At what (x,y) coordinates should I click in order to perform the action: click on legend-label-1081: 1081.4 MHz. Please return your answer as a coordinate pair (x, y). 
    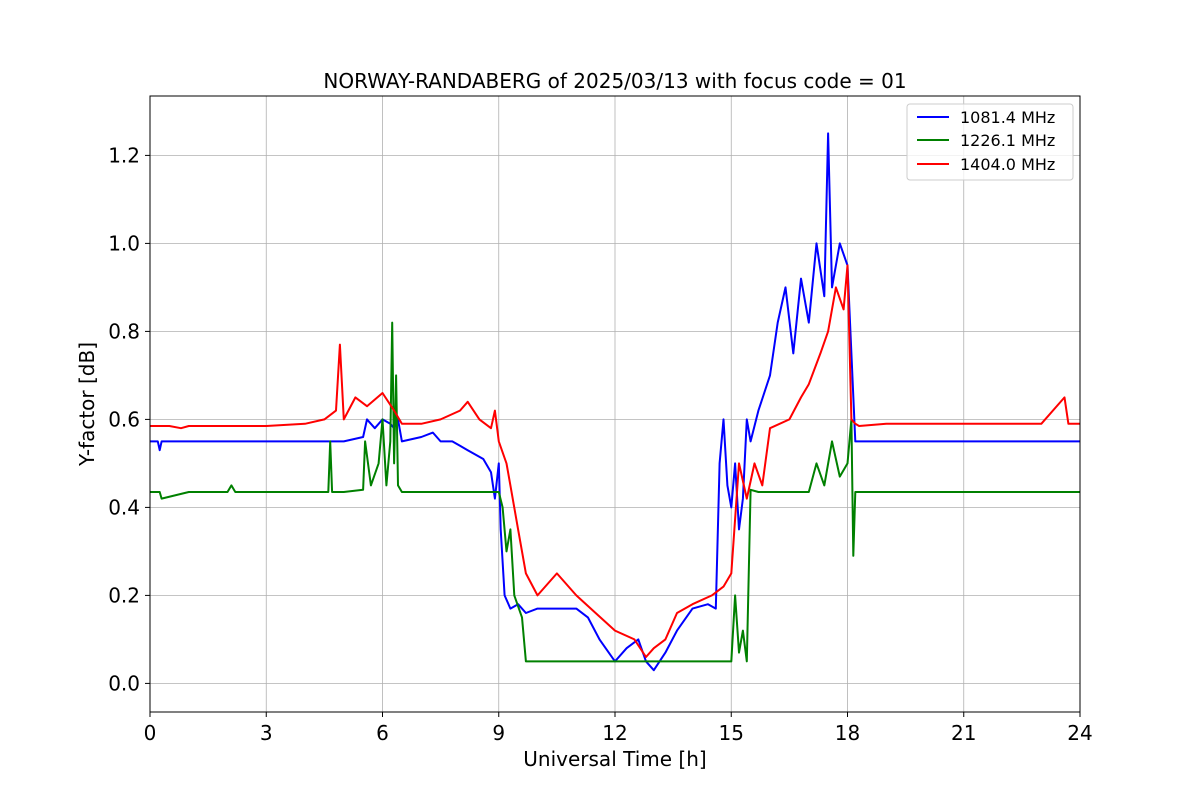
    Looking at the image, I should click on (1007, 117).